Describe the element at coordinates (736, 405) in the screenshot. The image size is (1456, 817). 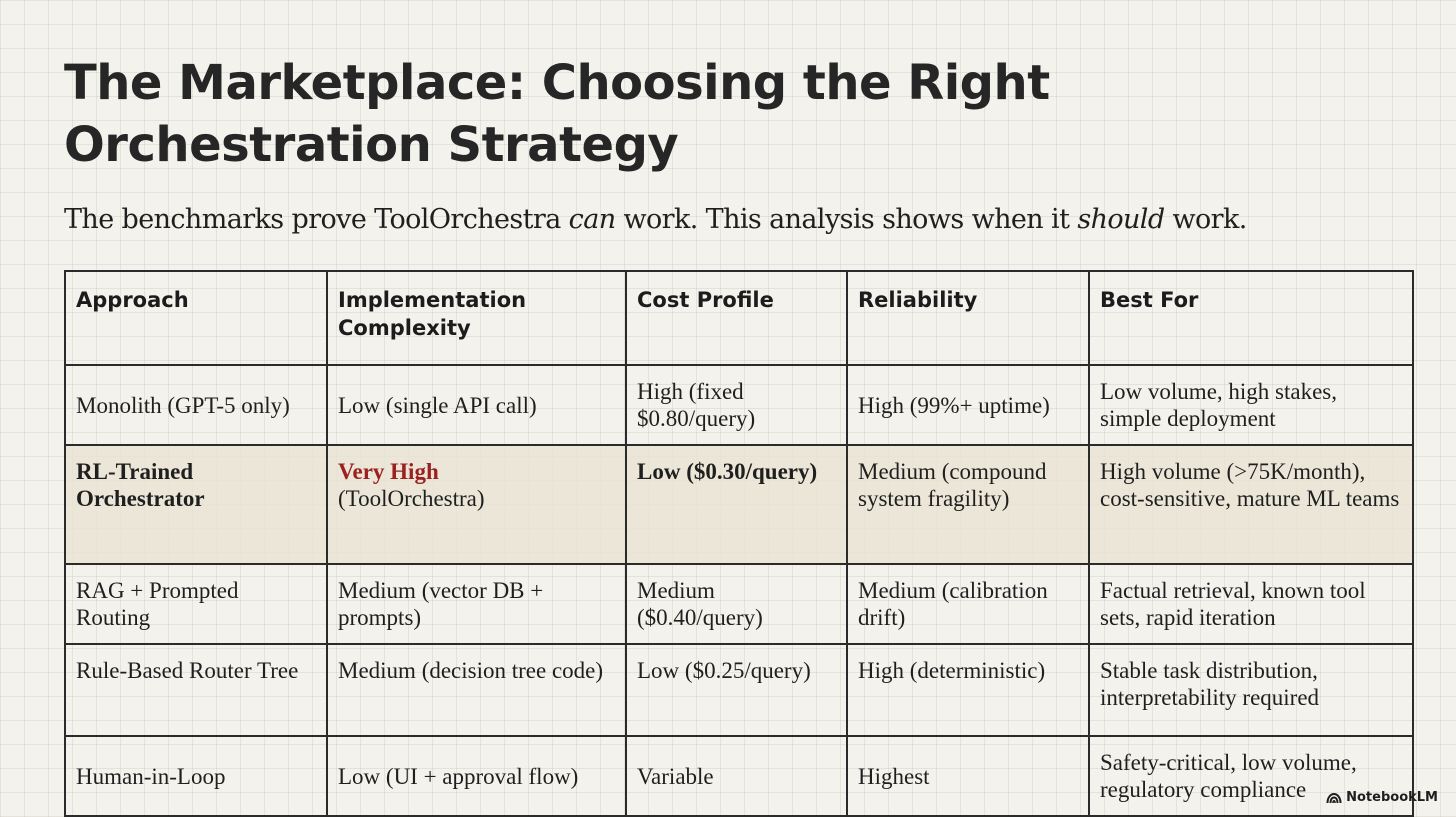
I see `cell-cost: High (fixed $0.80/query)` at that location.